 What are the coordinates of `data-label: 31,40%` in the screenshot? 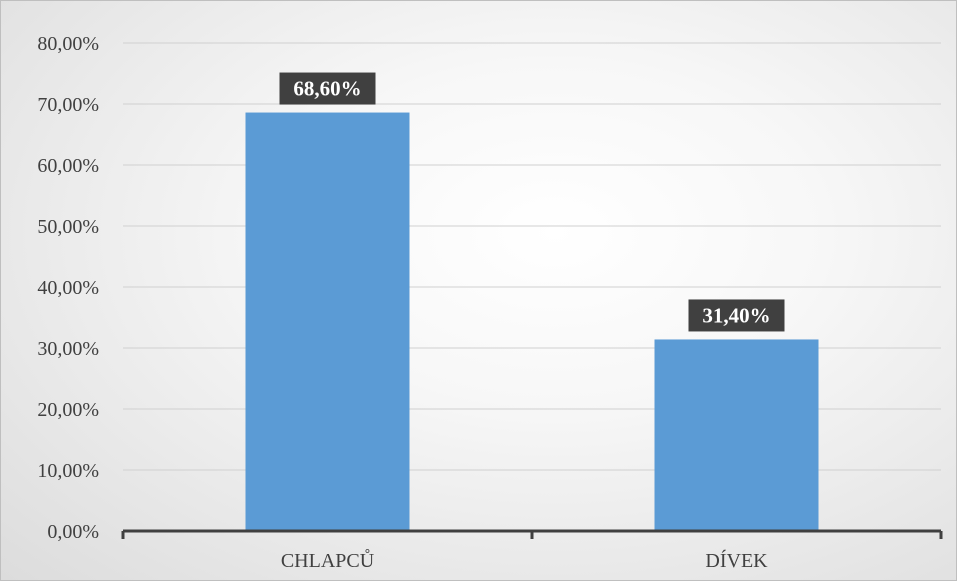 It's located at (736, 315).